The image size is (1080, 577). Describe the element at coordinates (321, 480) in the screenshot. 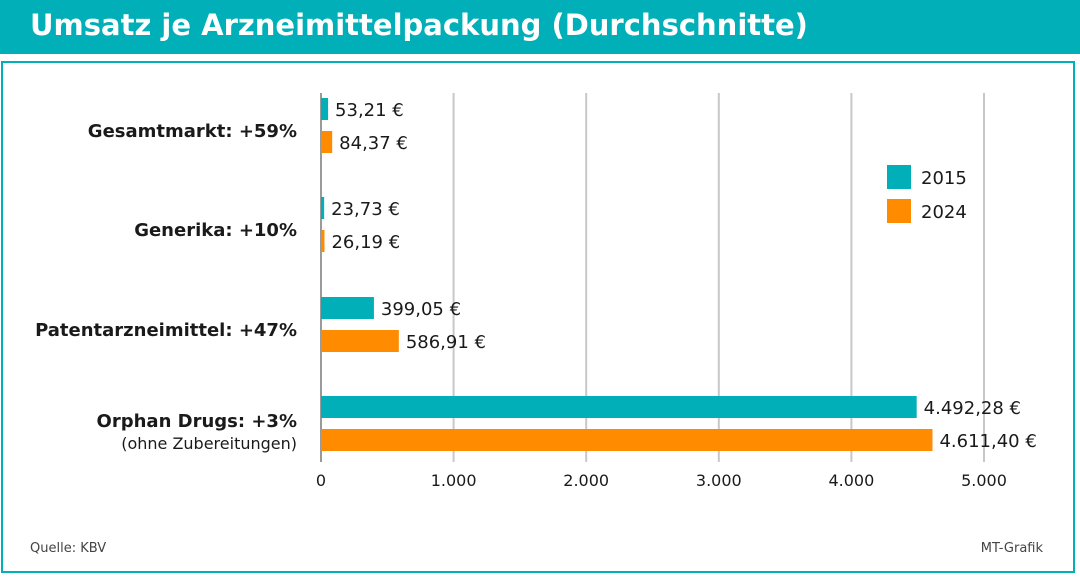

I see `x-tick-label: 0` at that location.